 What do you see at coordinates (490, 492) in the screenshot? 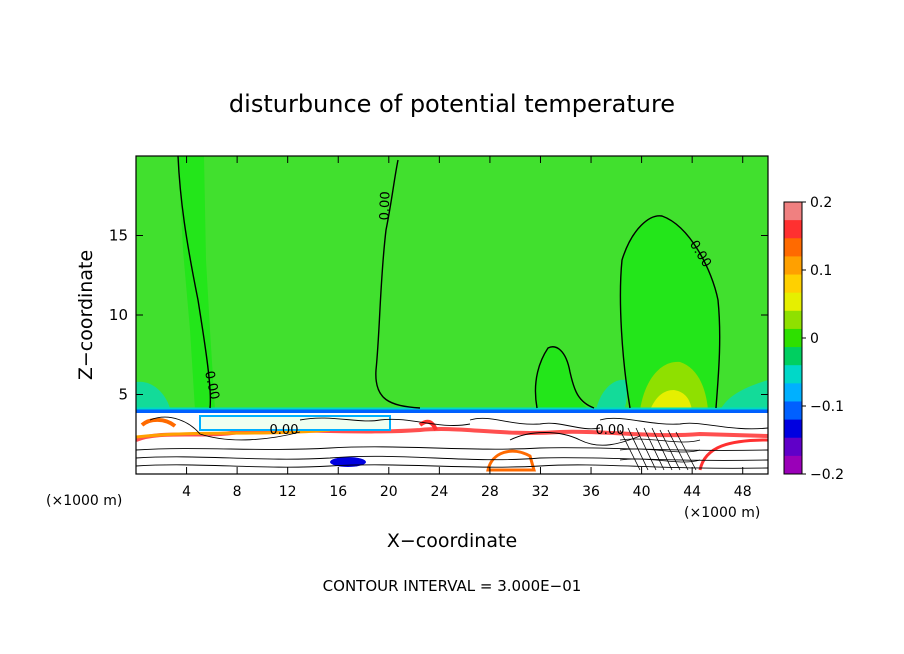
I see `x-tick-label: 28` at bounding box center [490, 492].